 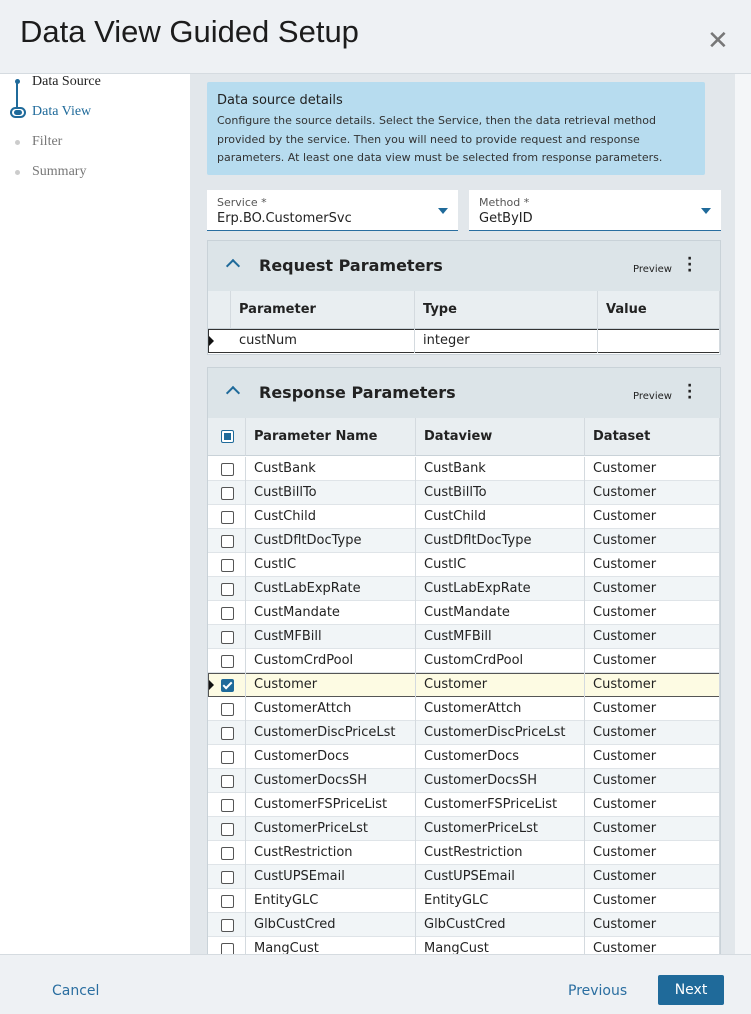 What do you see at coordinates (659, 341) in the screenshot?
I see `cell` at bounding box center [659, 341].